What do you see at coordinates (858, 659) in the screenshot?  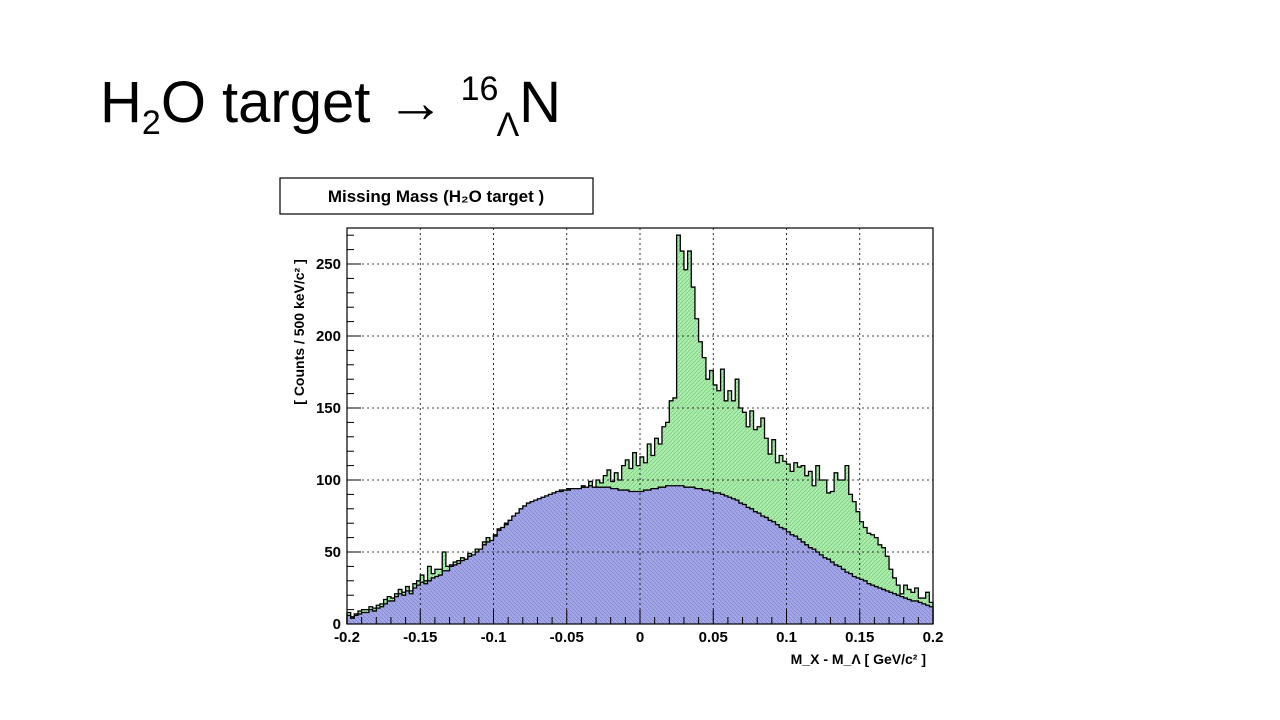 I see `x-axis-label: M_X - M_Λ [ GeV/c² ]` at bounding box center [858, 659].